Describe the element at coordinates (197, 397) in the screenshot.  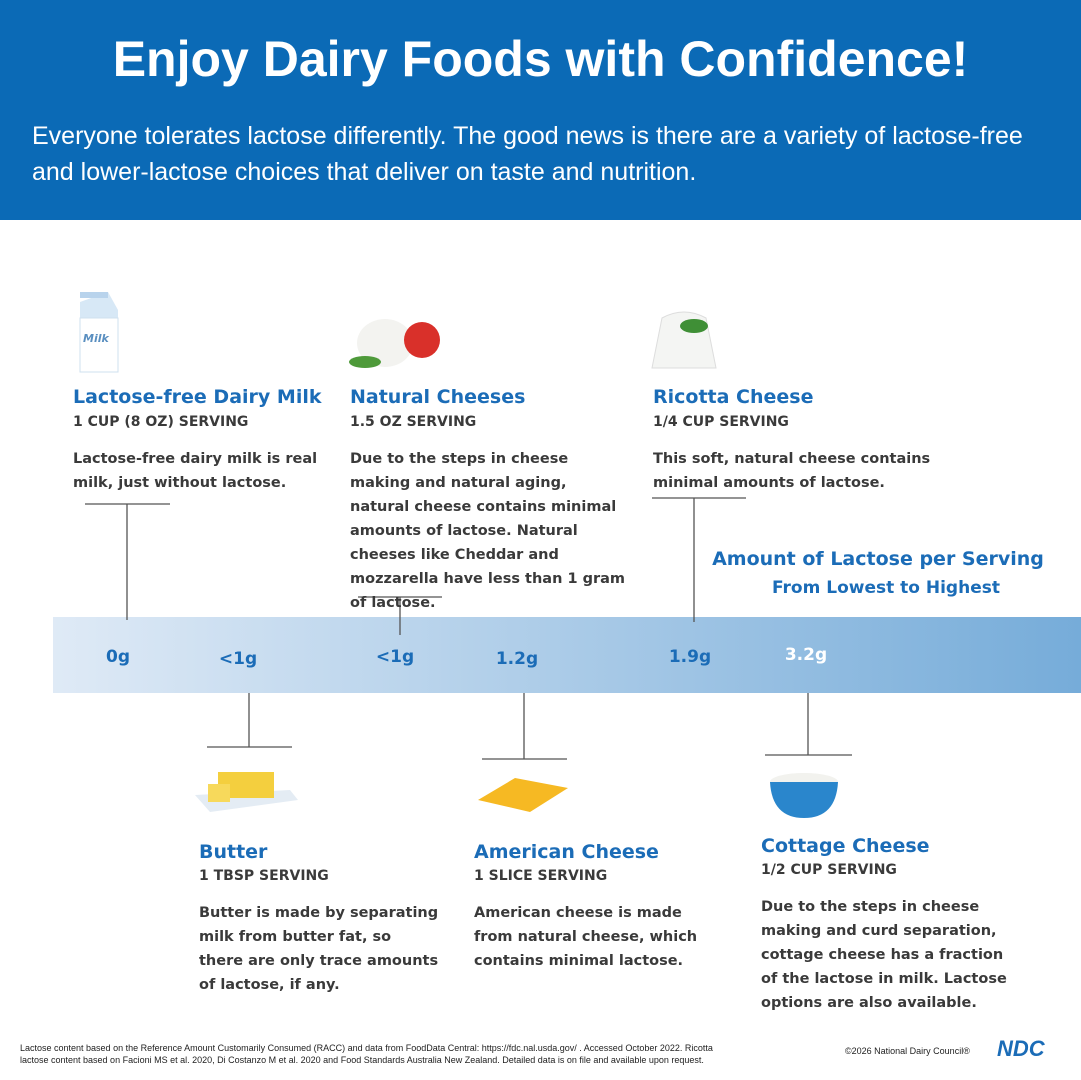
I see `item-name: Lactose-free Dairy Milk` at that location.